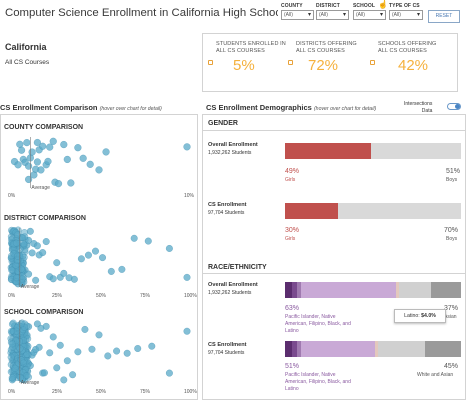 Image resolution: width=466 pixels, height=400 pixels. What do you see at coordinates (454, 106) in the screenshot?
I see `intersections-toggle` at bounding box center [454, 106].